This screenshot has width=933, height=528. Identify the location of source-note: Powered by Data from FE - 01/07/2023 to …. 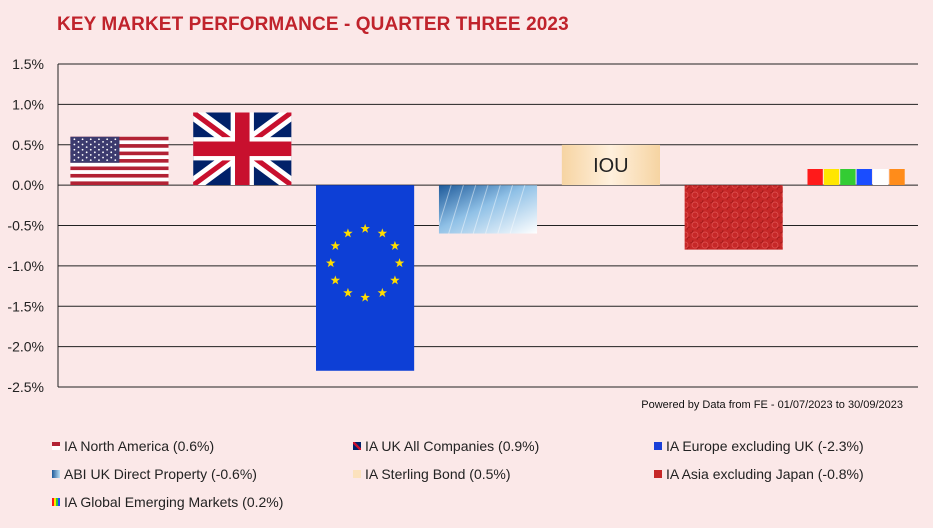
(772, 405).